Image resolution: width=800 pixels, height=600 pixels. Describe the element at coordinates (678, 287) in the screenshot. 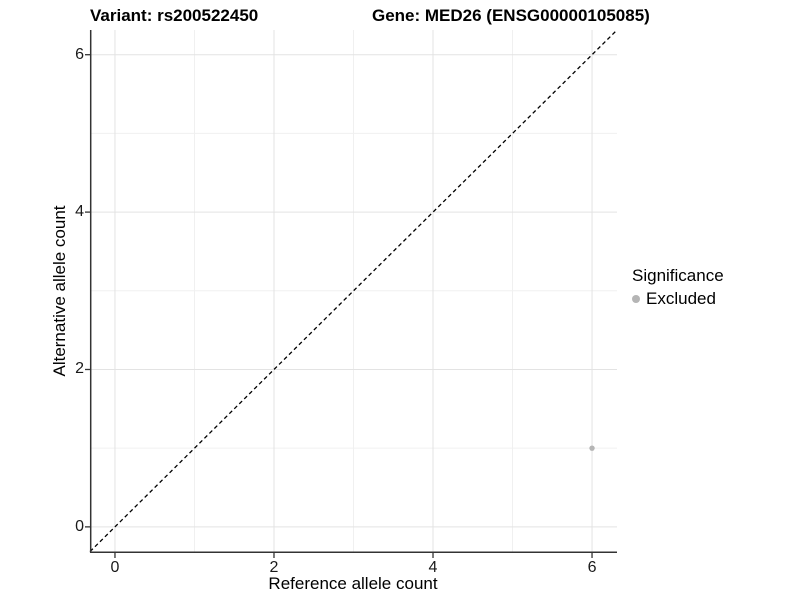

I see `legend: Significance Excluded` at that location.